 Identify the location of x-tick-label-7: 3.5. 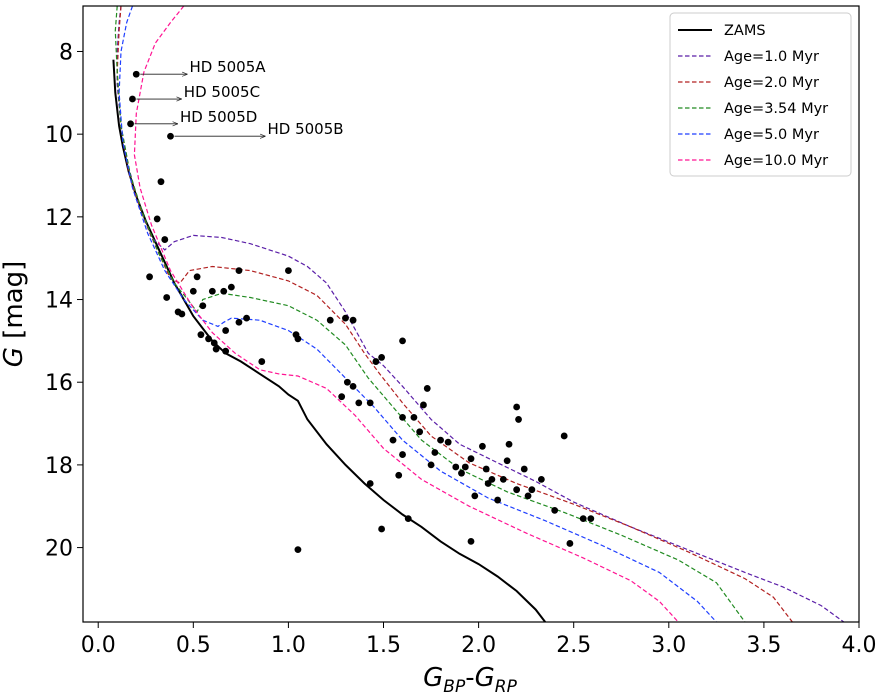
(763, 645).